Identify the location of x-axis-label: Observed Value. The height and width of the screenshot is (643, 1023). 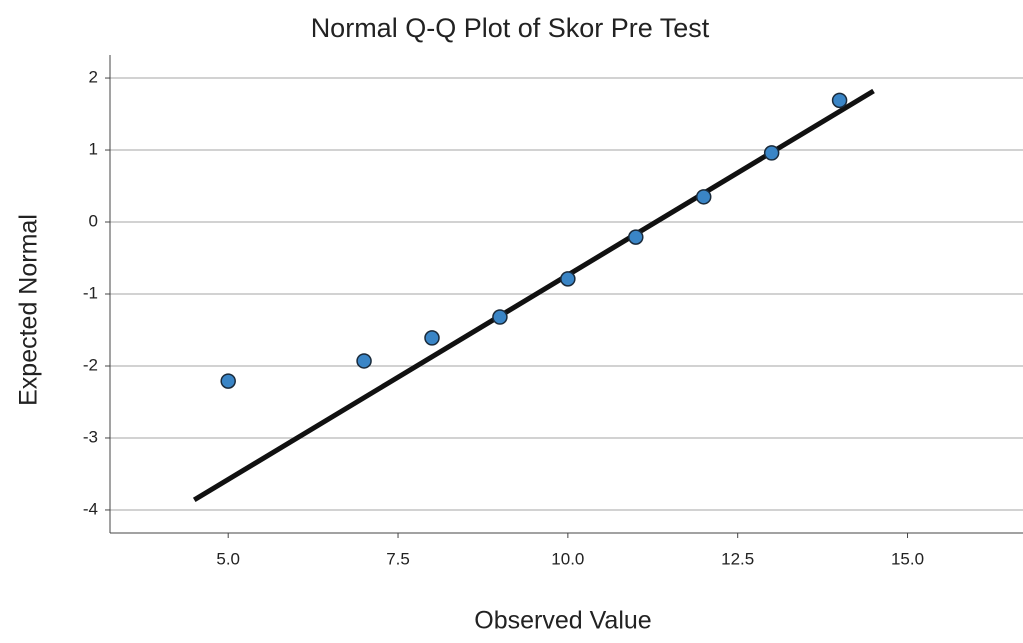
(562, 621).